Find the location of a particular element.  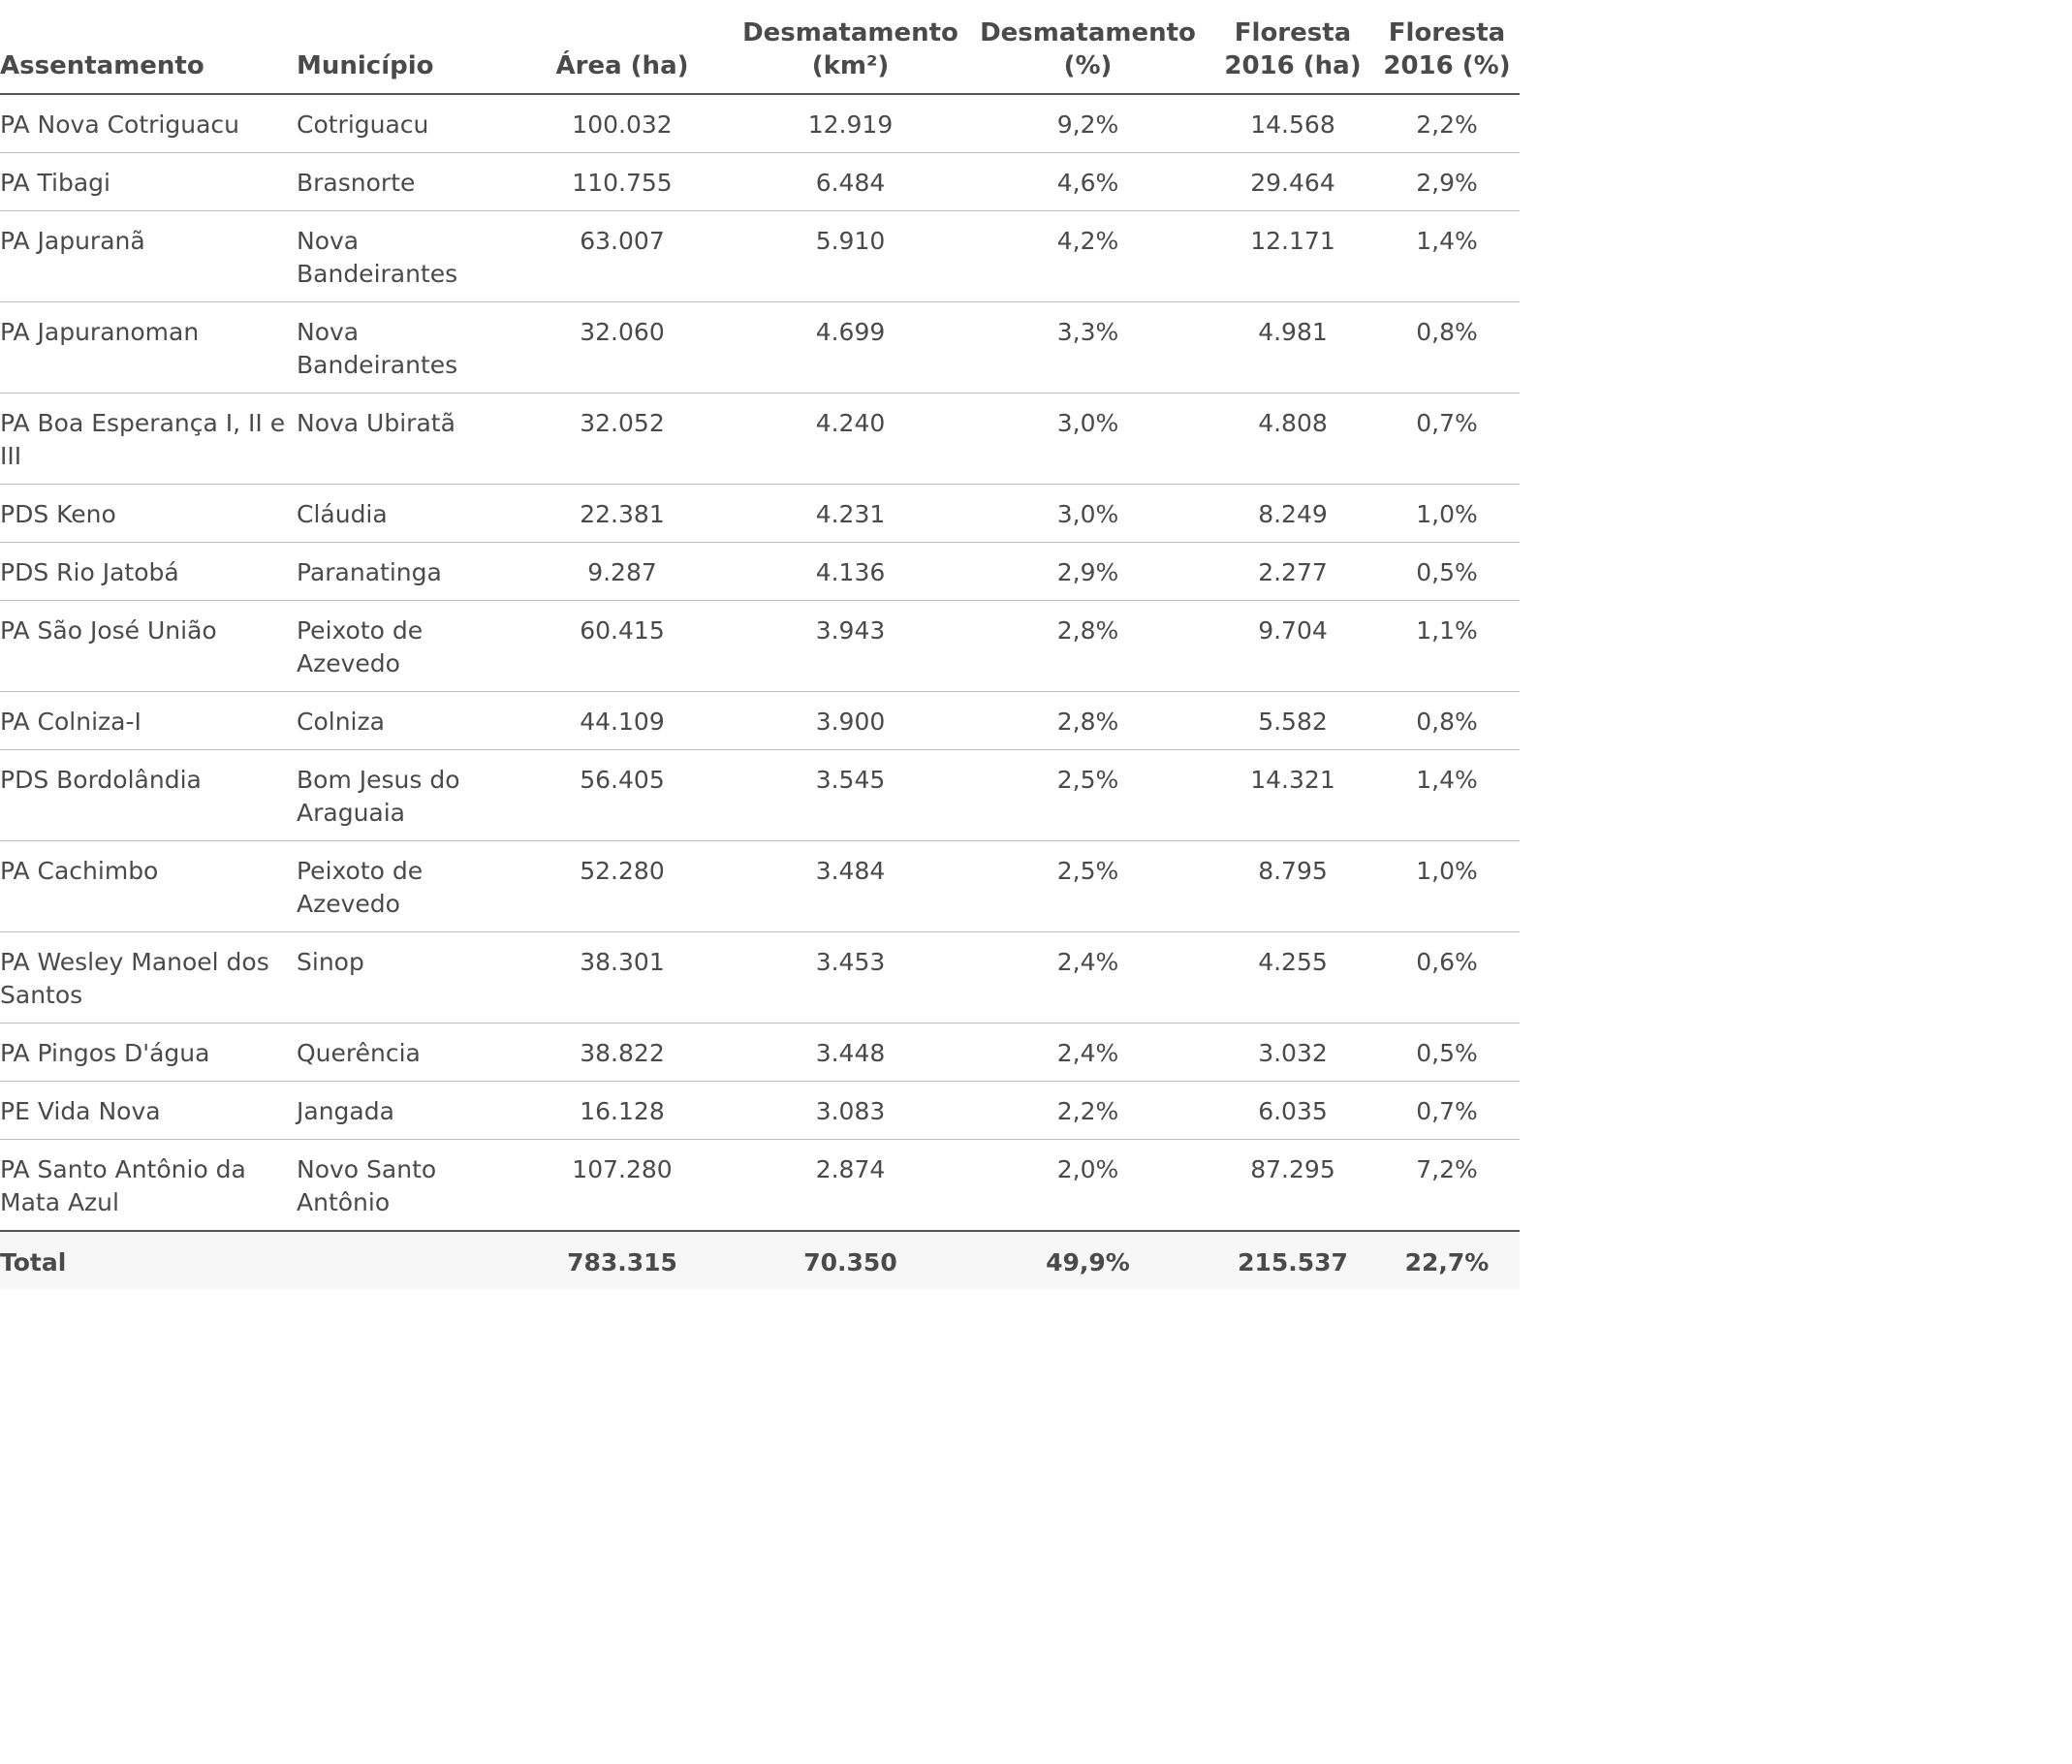

cell-assentamento: PDS Bordolândia is located at coordinates (148, 795).